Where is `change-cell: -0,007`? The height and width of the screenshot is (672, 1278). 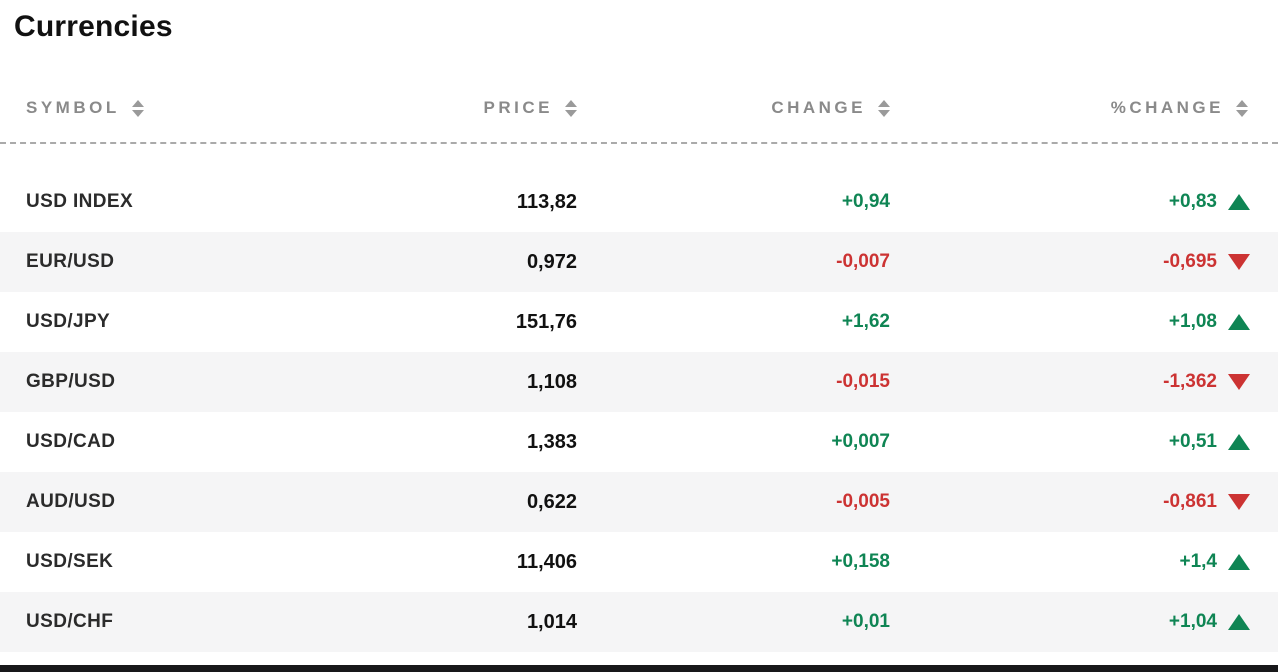 change-cell: -0,007 is located at coordinates (863, 261).